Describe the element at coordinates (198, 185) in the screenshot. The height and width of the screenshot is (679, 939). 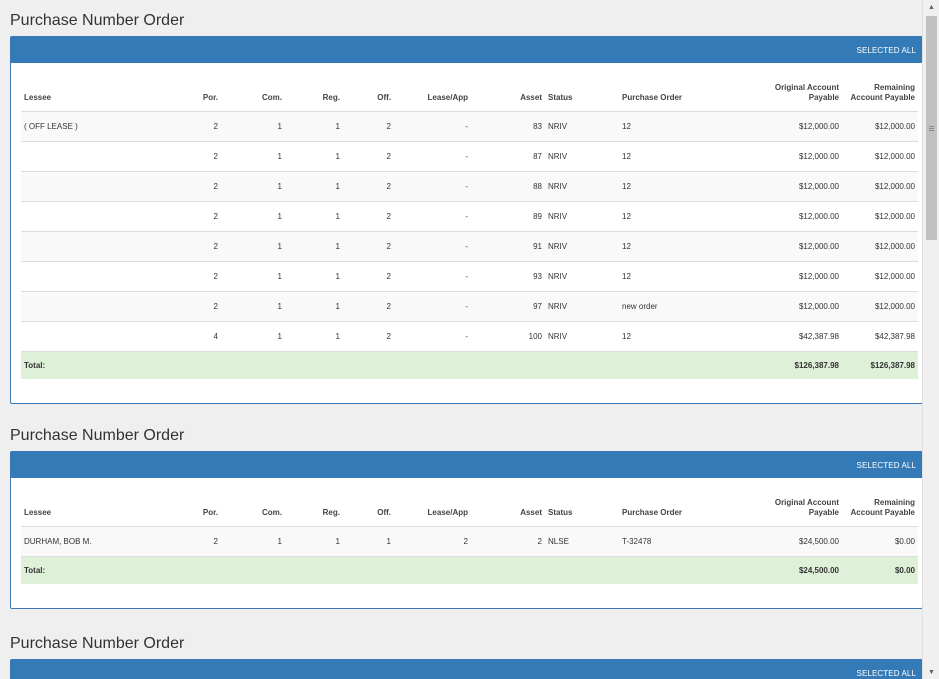
I see `cell-por: 2` at that location.